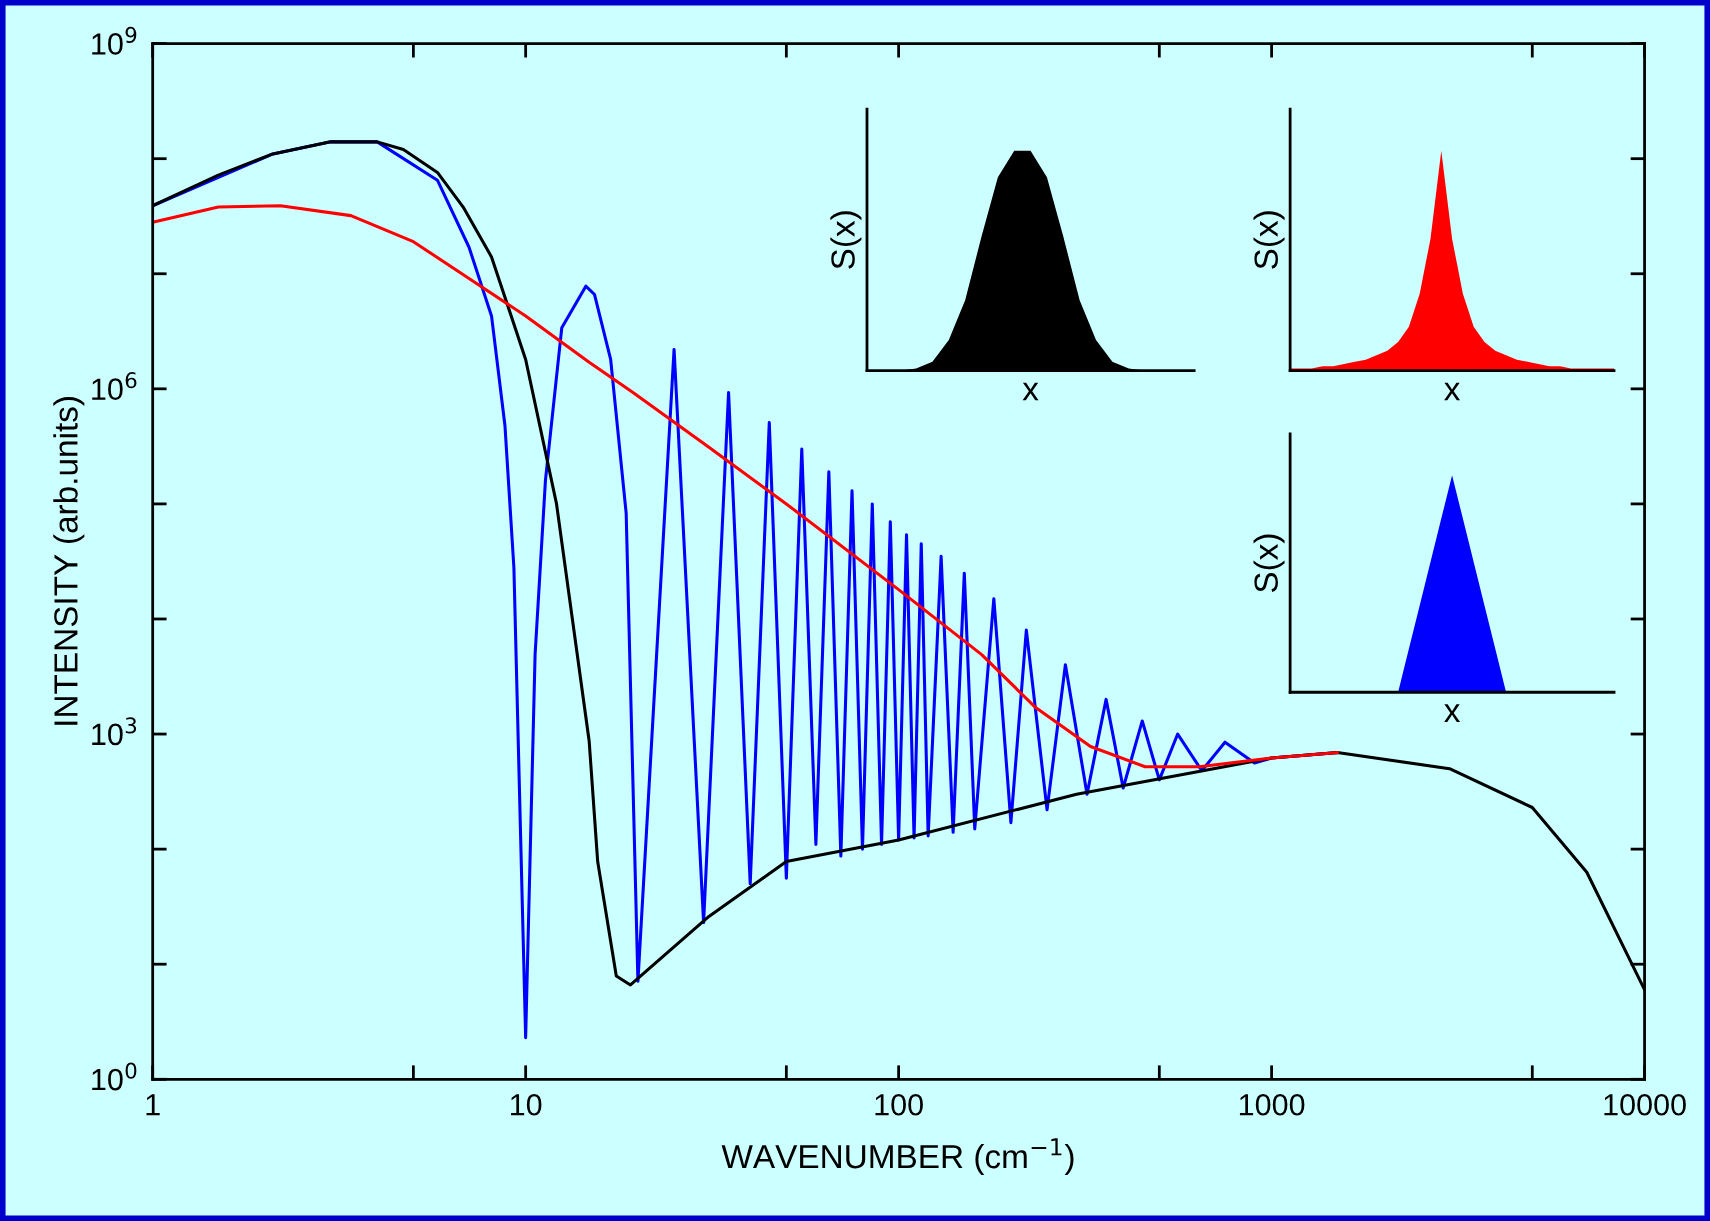  I want to click on x-axis-title: WAVENUMBER (cm$^{−1}$), so click(897, 1156).